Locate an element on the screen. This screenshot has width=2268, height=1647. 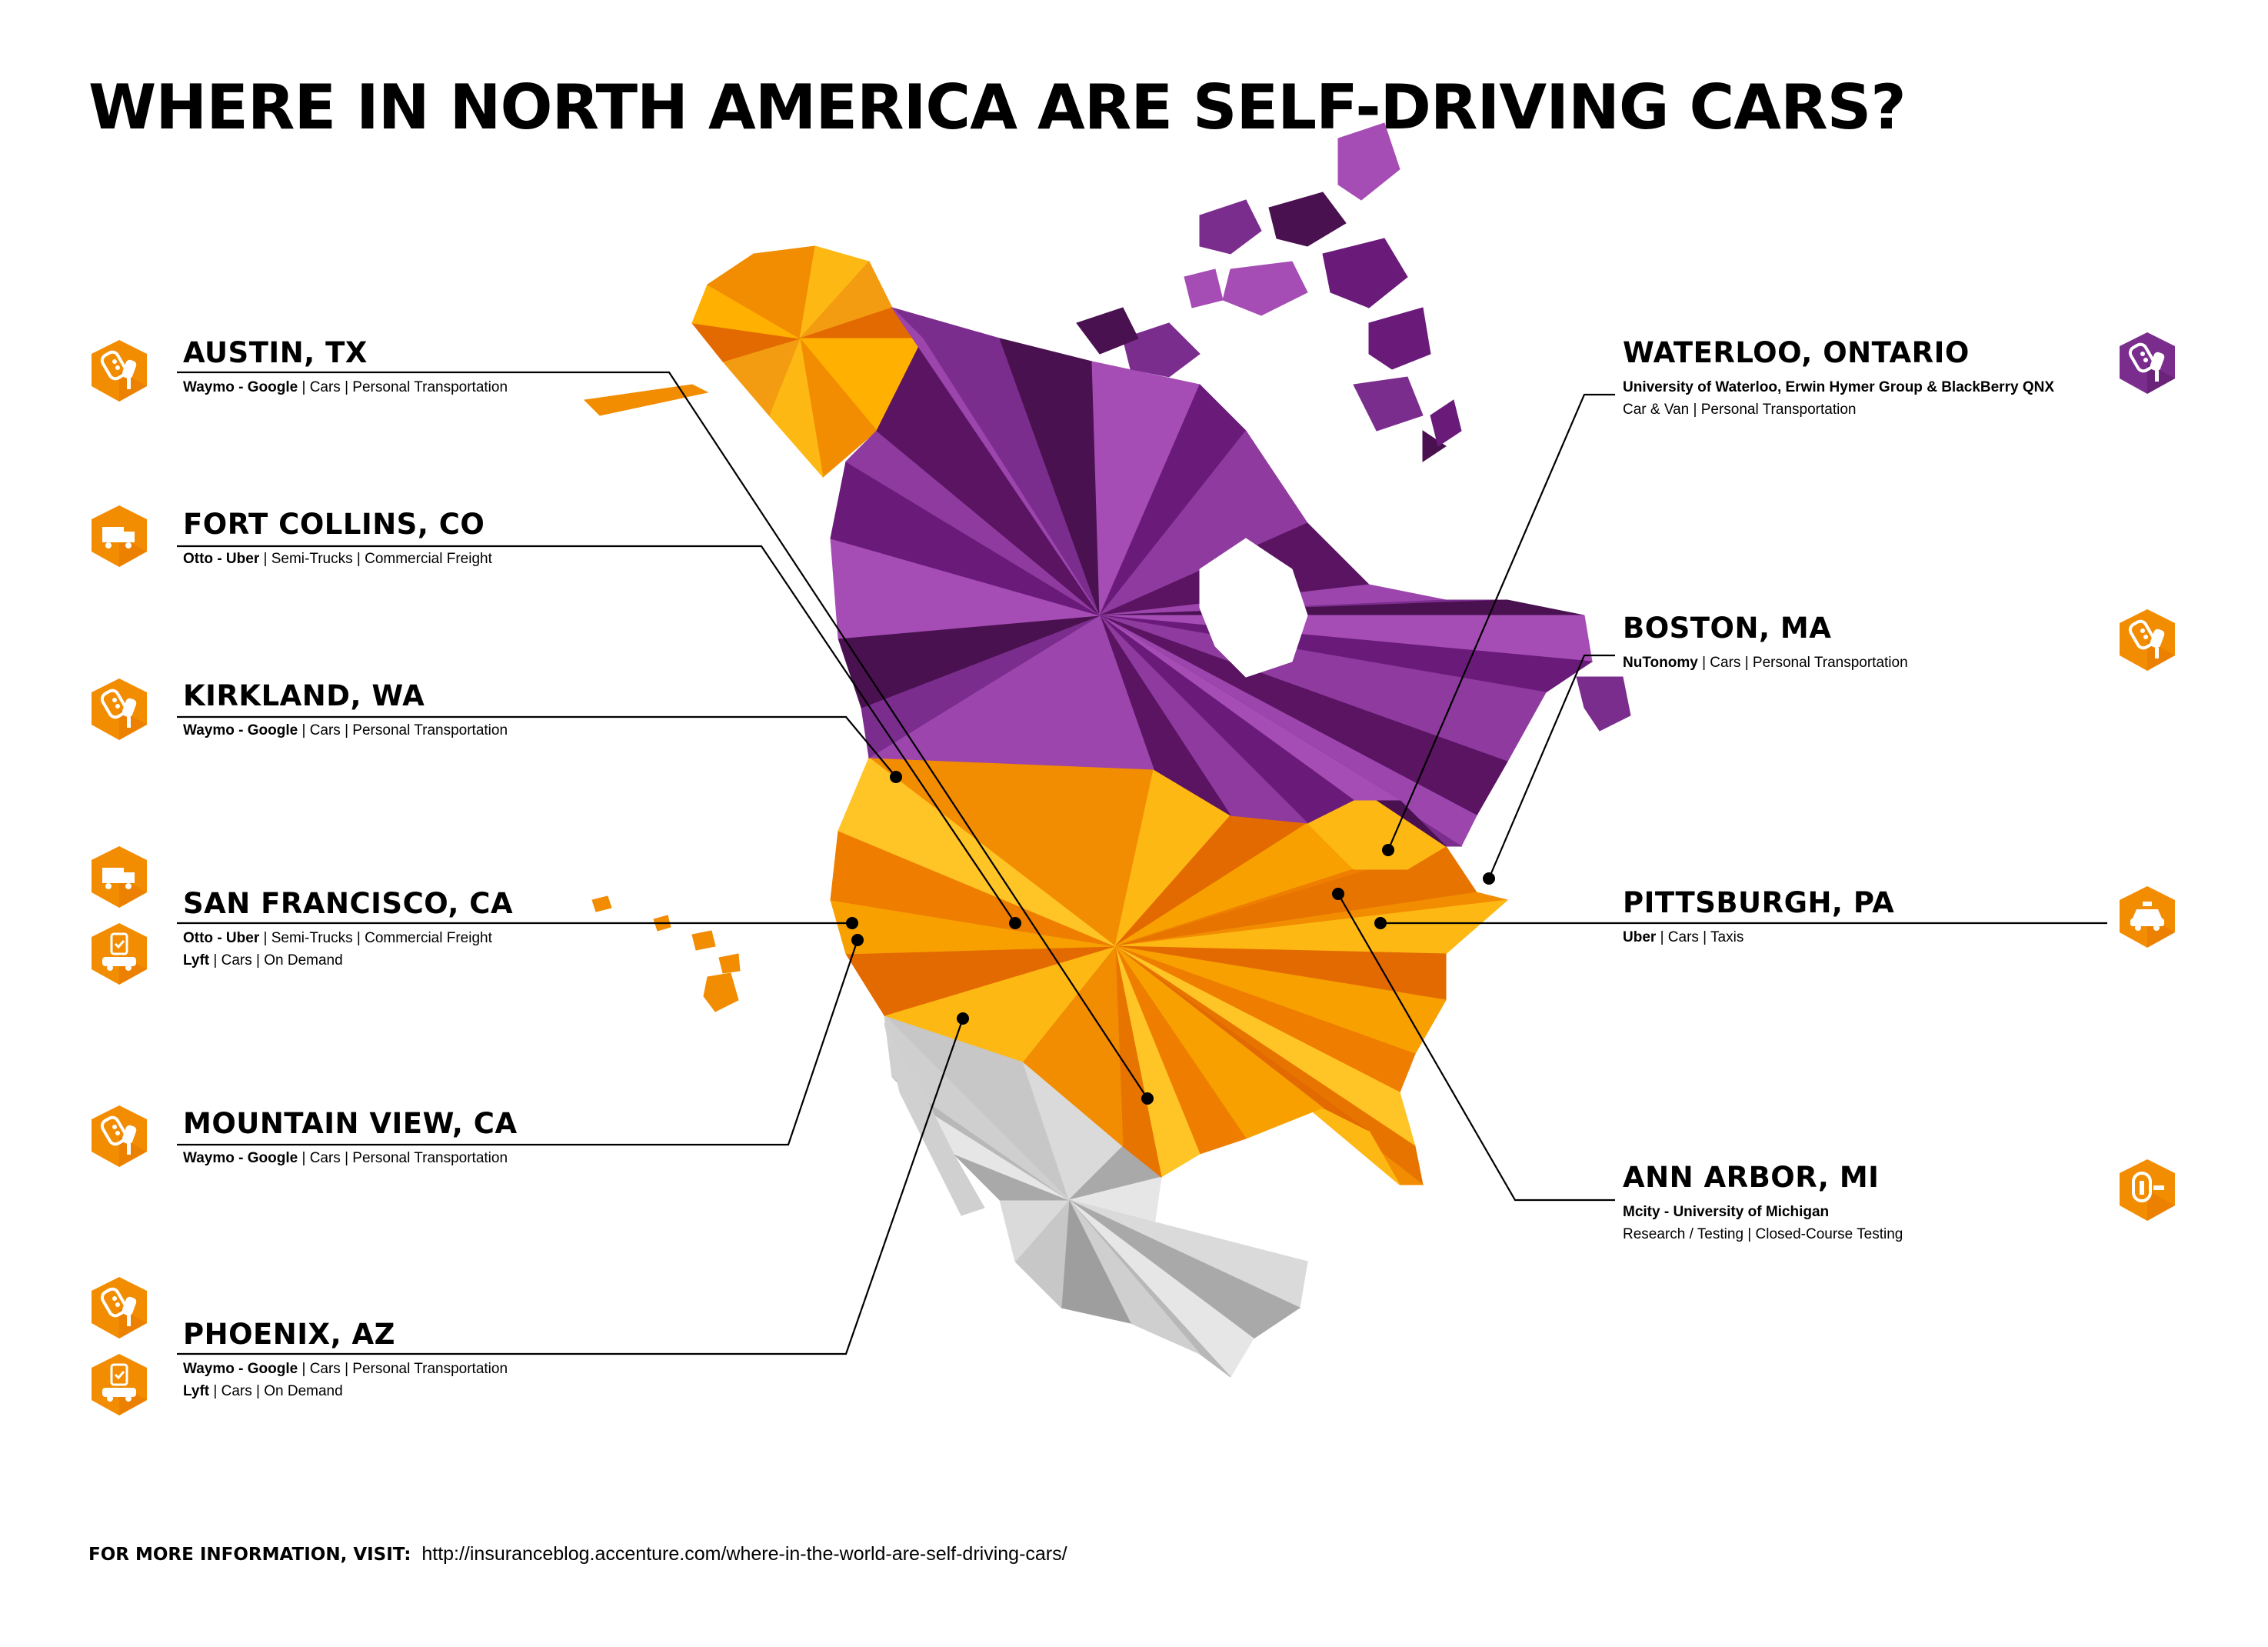
operator-name: Mcity - University of Michigan is located at coordinates (1726, 1212).